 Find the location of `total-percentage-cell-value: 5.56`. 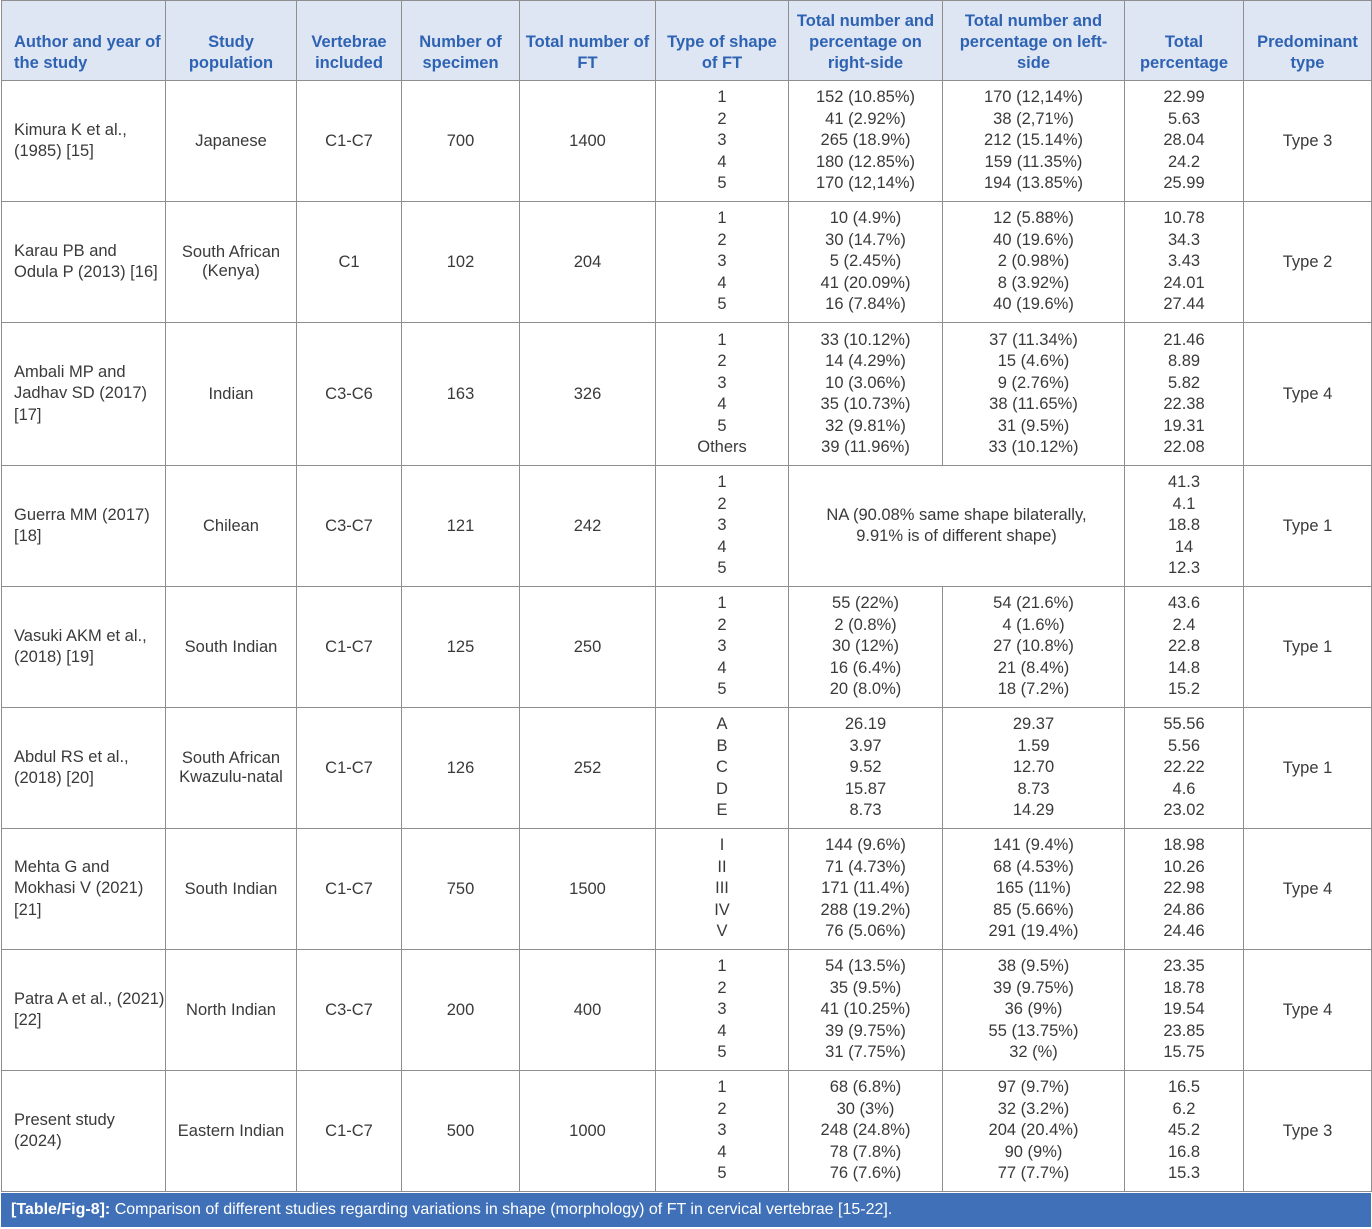

total-percentage-cell-value: 5.56 is located at coordinates (1184, 745).